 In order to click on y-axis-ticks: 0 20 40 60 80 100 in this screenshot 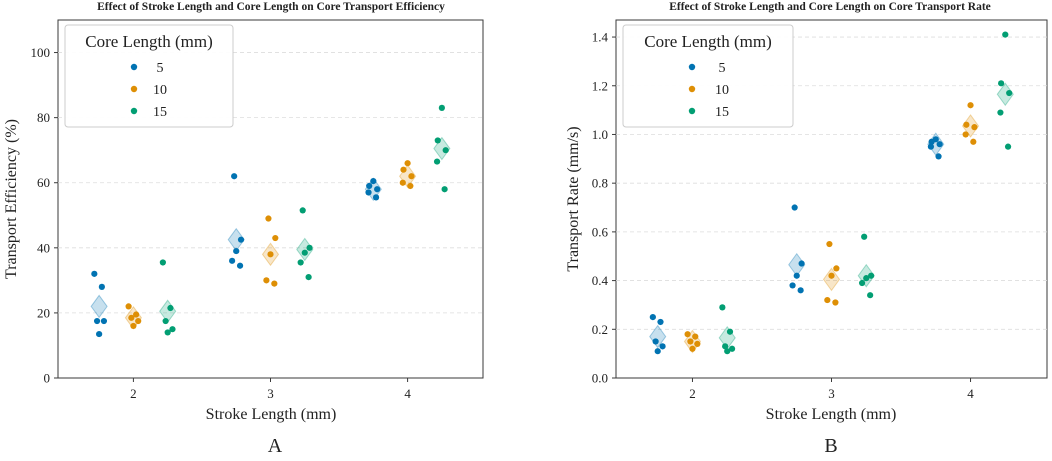, I will do `click(44, 215)`.